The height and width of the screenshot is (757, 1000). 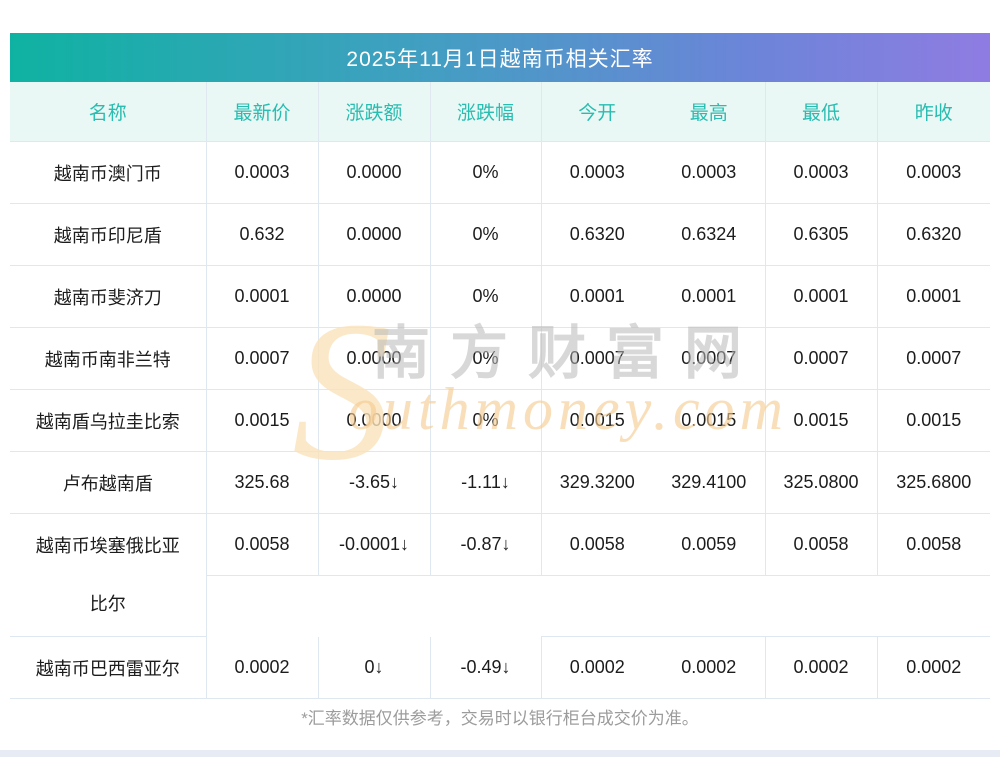 I want to click on cell-latest: 0.632, so click(x=262, y=234).